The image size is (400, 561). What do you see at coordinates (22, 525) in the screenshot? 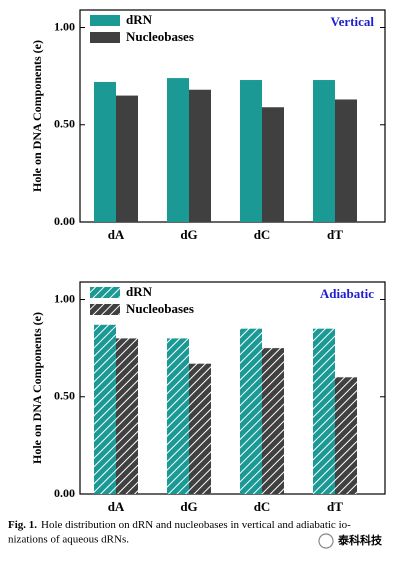
I see `caption-label: Fig. 1.` at bounding box center [22, 525].